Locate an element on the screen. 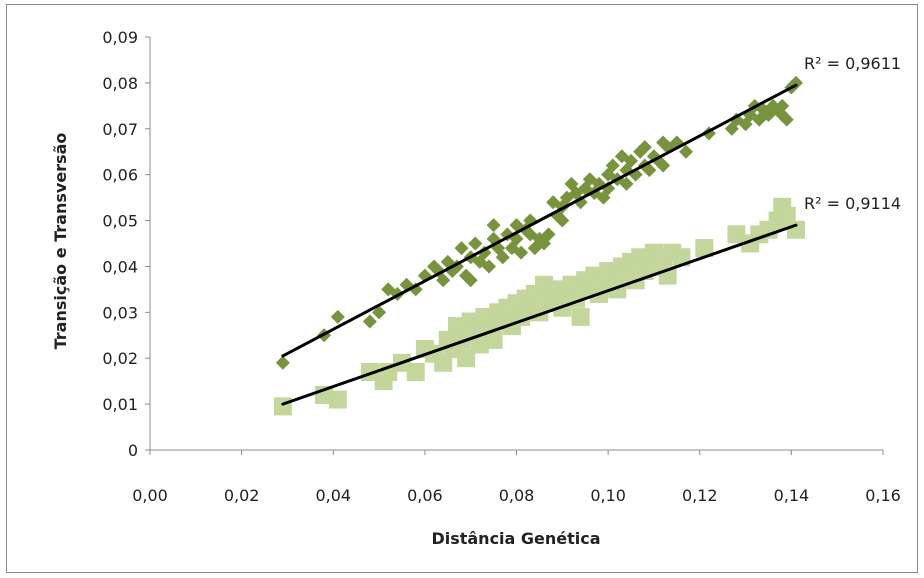 Image resolution: width=924 pixels, height=578 pixels. x-axis-ticks: 0,00 0,02 0,04 0,06 0,08 0,10 0,12 0,14 0,16 is located at coordinates (516, 477).